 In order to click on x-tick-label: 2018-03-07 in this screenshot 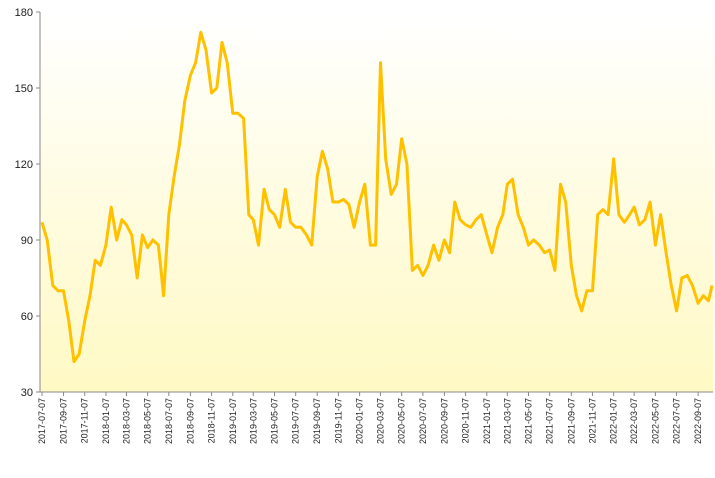, I will do `click(126, 421)`.